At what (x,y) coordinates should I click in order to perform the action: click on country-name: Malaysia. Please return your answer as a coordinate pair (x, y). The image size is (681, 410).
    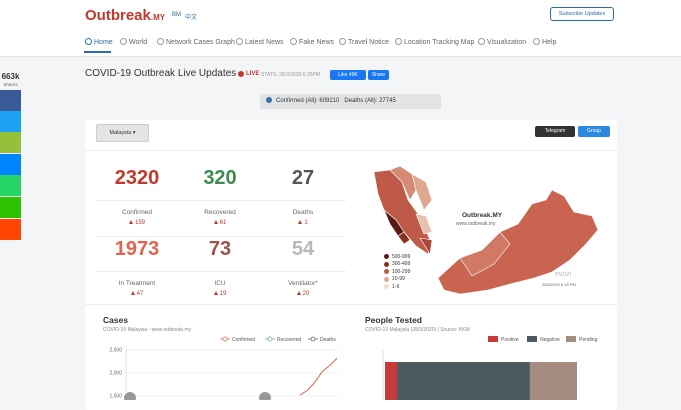
    Looking at the image, I should click on (120, 133).